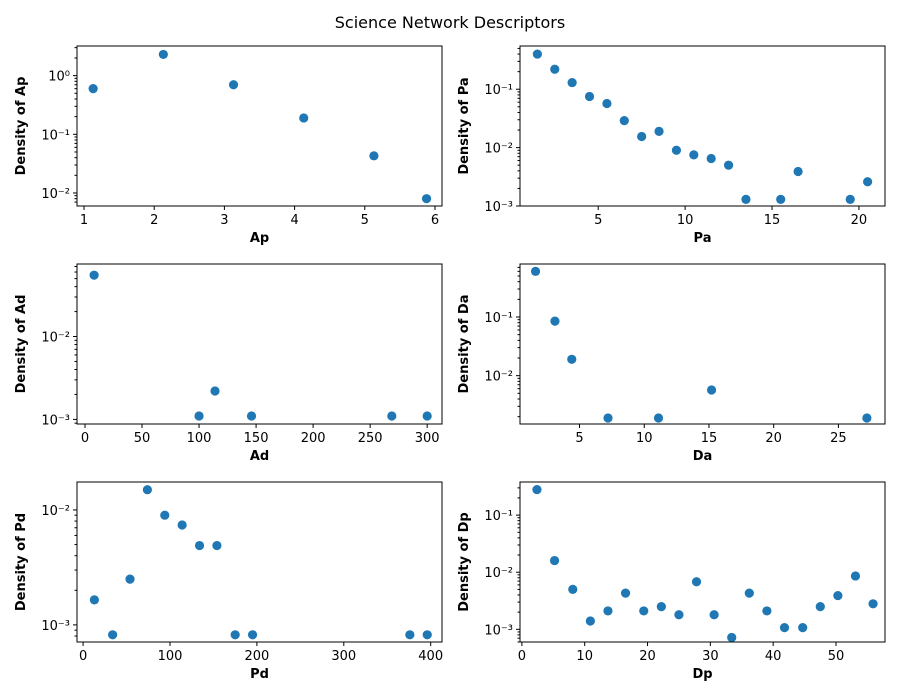 This screenshot has width=900, height=700. Describe the element at coordinates (584, 656) in the screenshot. I see `x-tick-label: 10` at that location.